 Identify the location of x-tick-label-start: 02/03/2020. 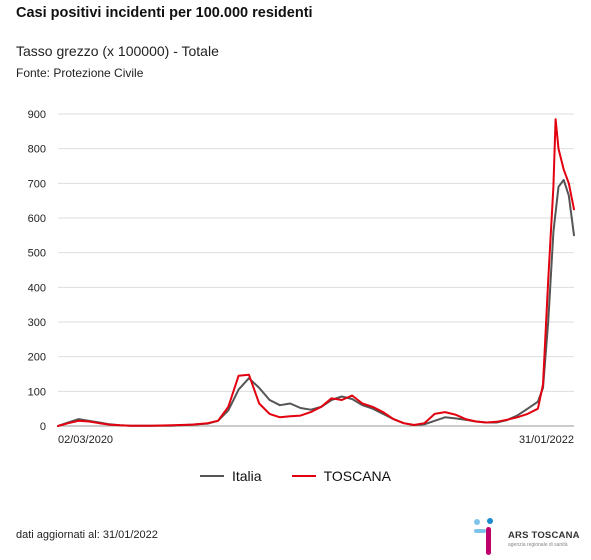
(85, 440).